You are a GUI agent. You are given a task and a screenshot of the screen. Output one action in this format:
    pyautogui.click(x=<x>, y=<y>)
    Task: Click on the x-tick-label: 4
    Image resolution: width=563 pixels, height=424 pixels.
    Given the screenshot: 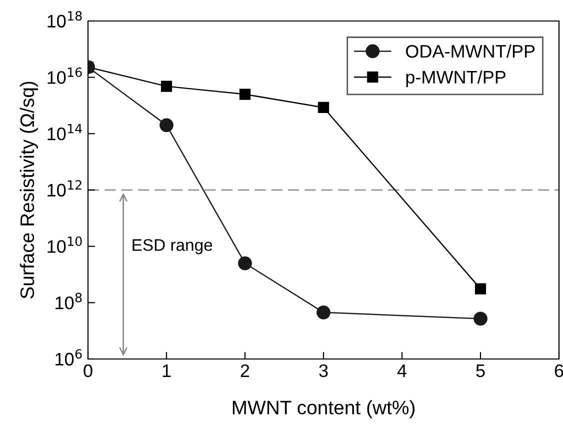 What is the action you would take?
    pyautogui.click(x=401, y=370)
    